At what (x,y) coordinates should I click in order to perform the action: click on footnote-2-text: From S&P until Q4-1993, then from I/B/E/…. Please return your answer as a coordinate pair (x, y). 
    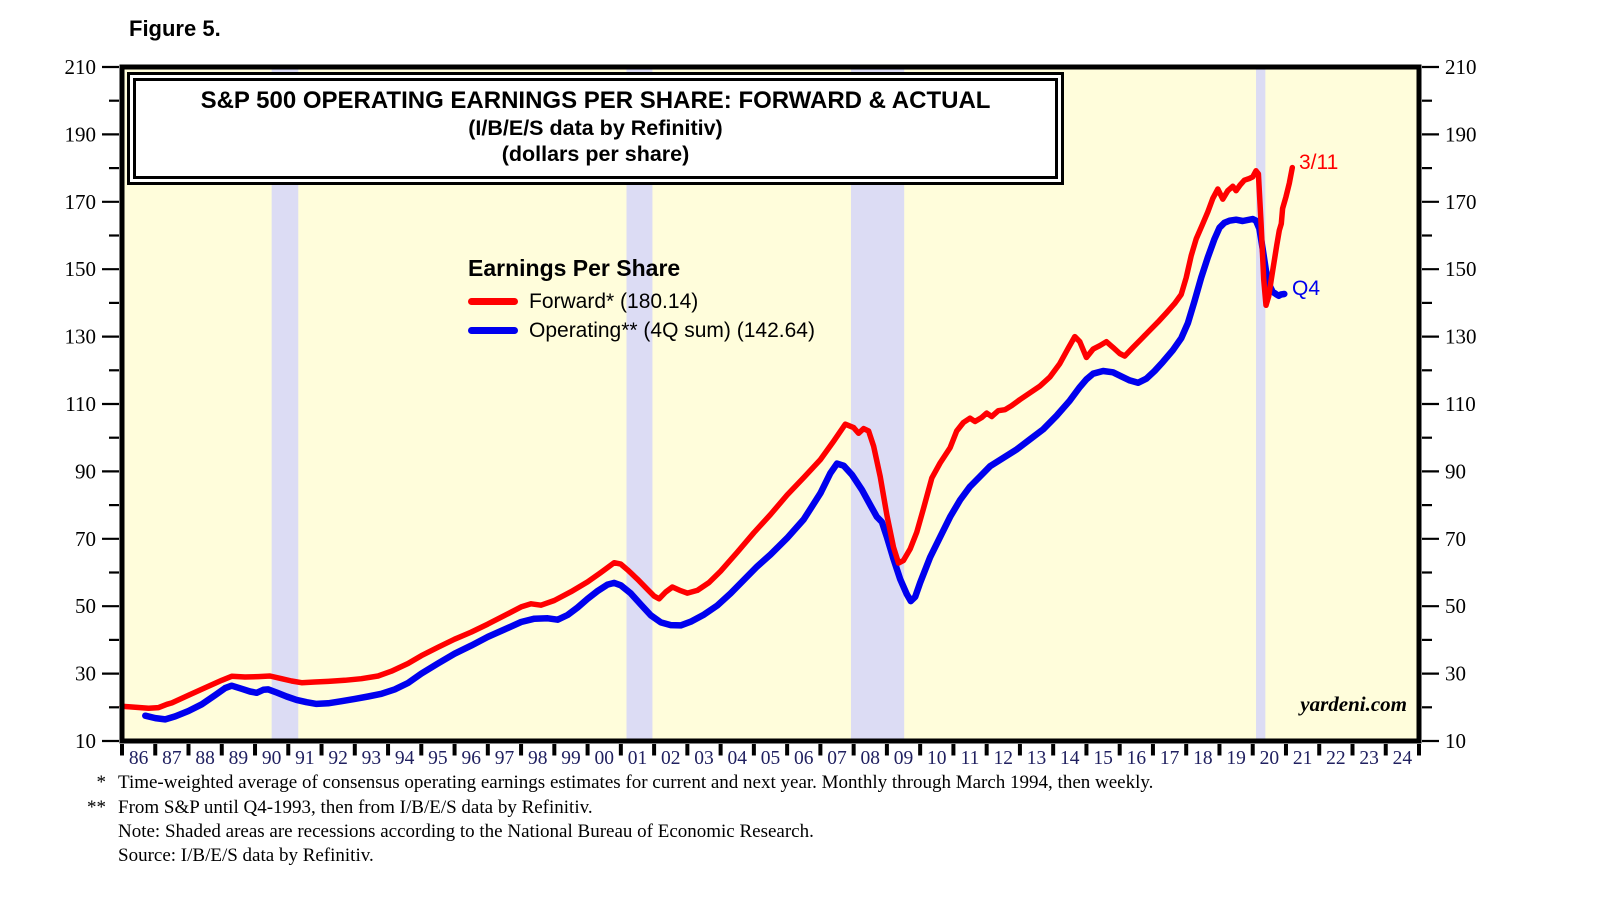
    Looking at the image, I should click on (355, 807).